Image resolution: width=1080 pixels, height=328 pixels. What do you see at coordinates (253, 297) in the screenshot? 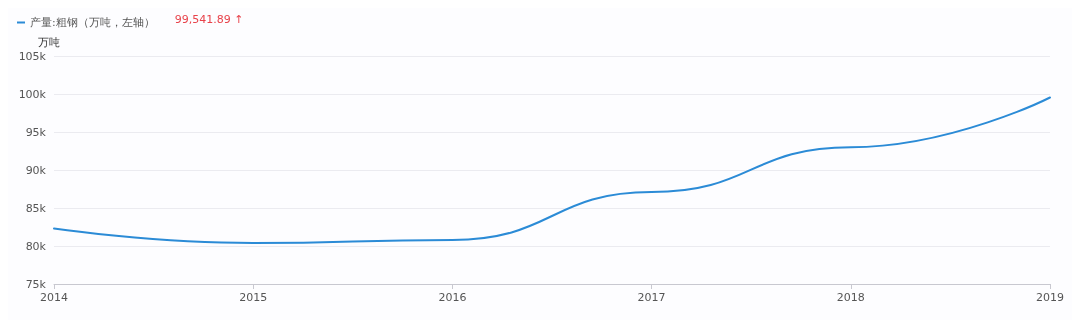
I see `x-tick-label: 2015` at bounding box center [253, 297].